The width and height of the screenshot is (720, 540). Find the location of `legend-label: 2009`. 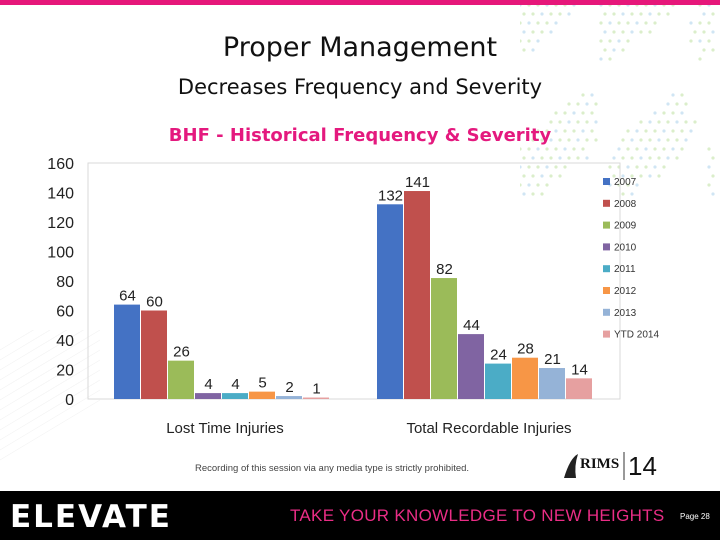

legend-label: 2009 is located at coordinates (625, 226).